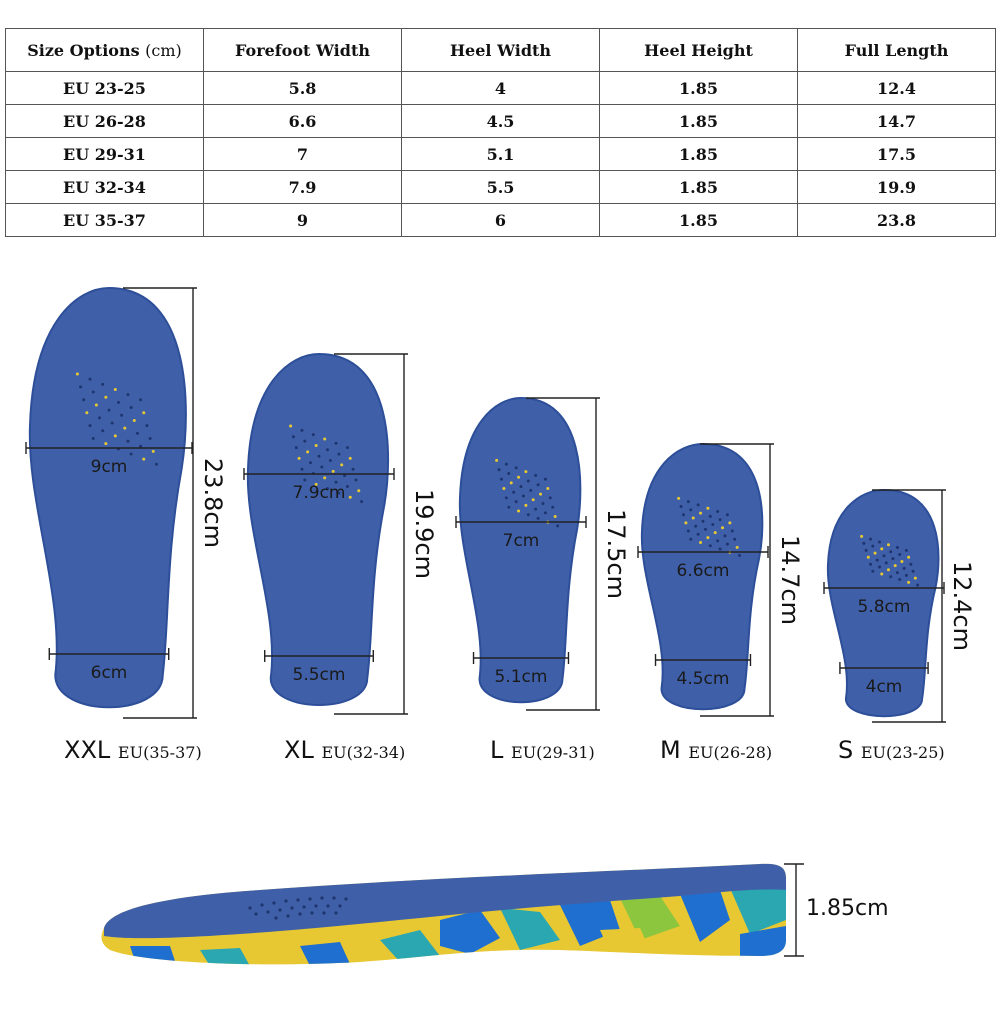 This screenshot has height=1016, width=1000. What do you see at coordinates (424, 534) in the screenshot?
I see `full-length-label: 19.9cm` at bounding box center [424, 534].